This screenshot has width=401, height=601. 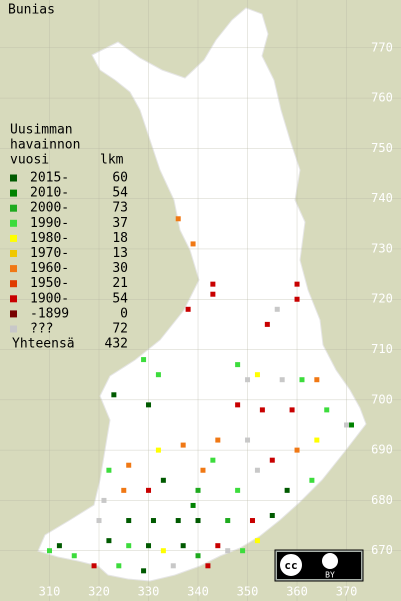 What do you see at coordinates (382, 299) in the screenshot?
I see `y-tick-label: 720` at bounding box center [382, 299].